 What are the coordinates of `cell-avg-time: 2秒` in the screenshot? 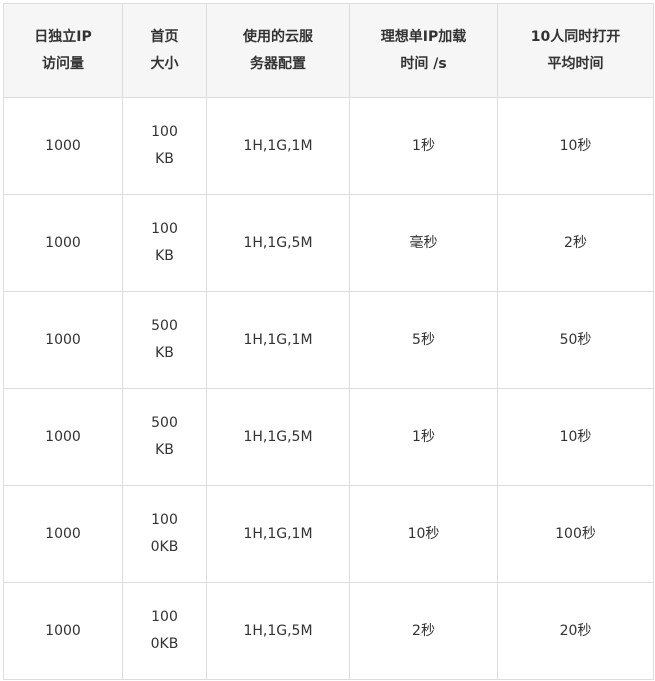 It's located at (575, 243).